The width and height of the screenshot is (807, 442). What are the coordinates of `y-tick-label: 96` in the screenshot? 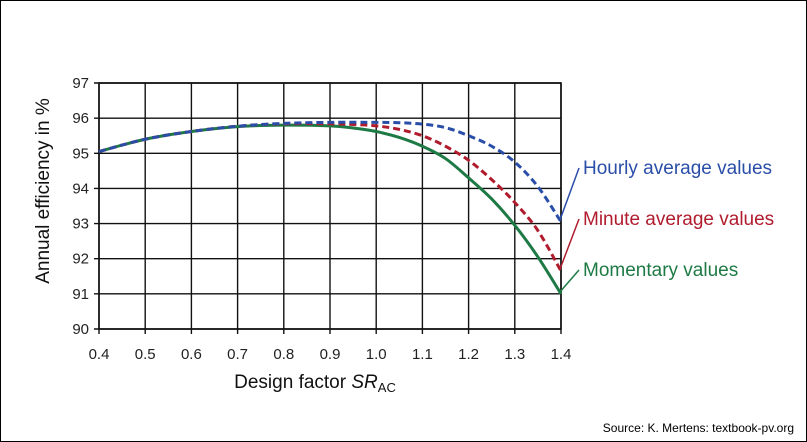 It's located at (80, 118).